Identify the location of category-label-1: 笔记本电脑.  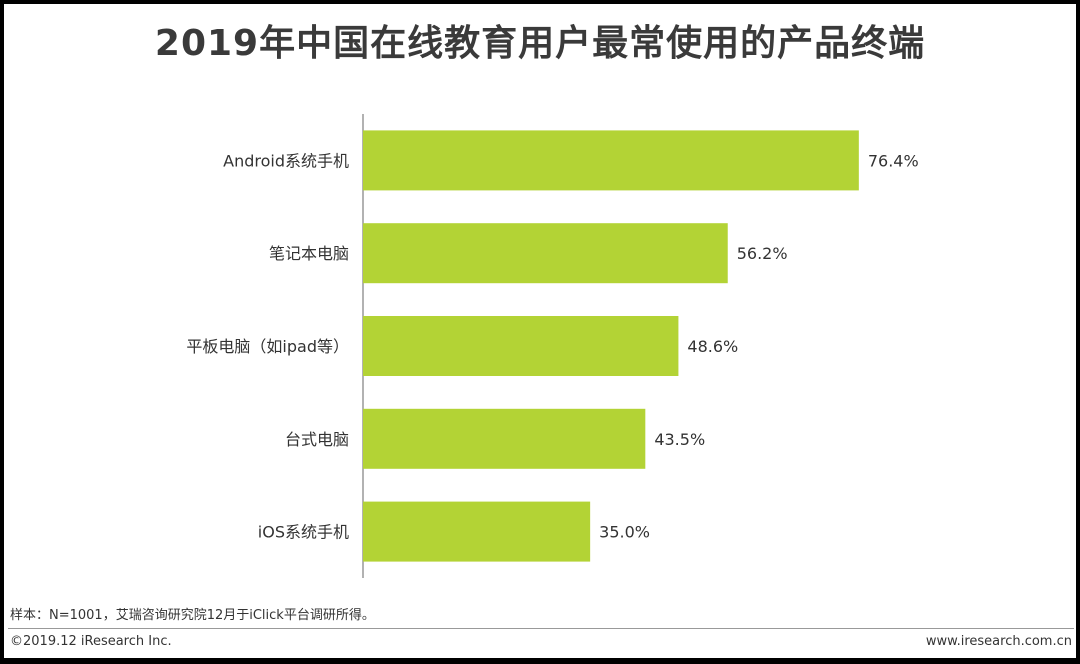
(309, 253).